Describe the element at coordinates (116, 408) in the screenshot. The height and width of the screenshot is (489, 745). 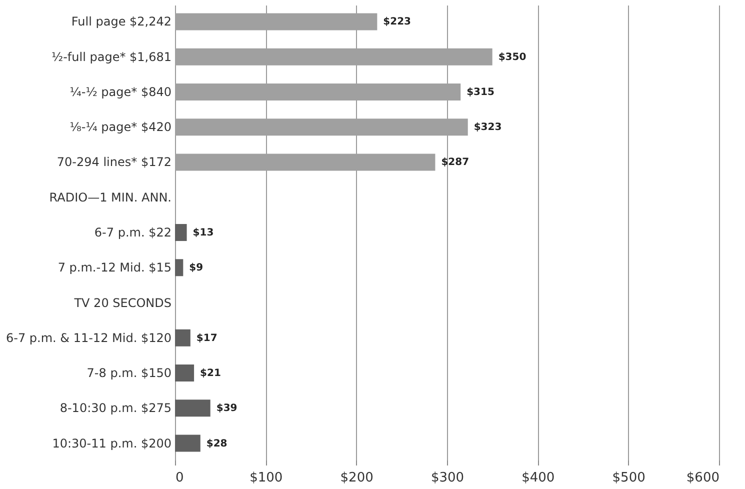
I see `y-tick-label: 8-10:30 p.m. $275` at that location.